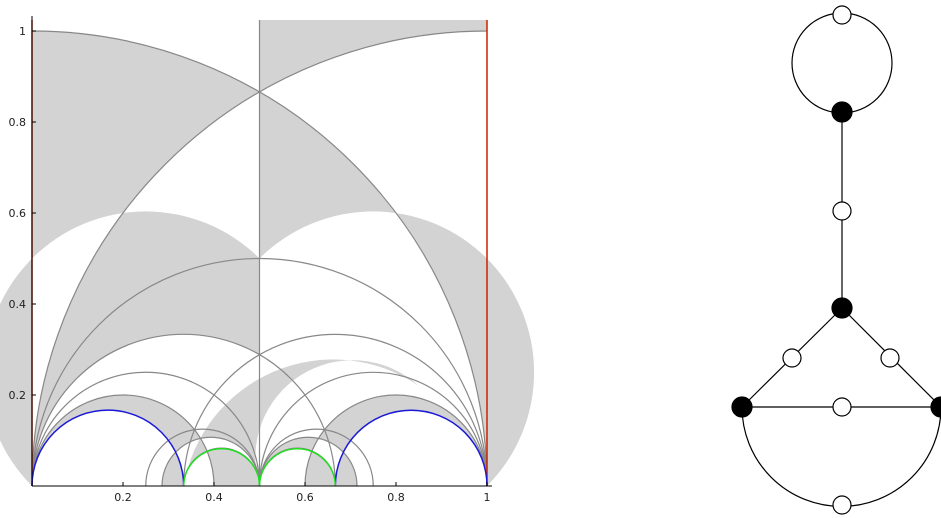 Image resolution: width=941 pixels, height=518 pixels. Describe the element at coordinates (487, 497) in the screenshot. I see `x-tick-label: 1` at that location.